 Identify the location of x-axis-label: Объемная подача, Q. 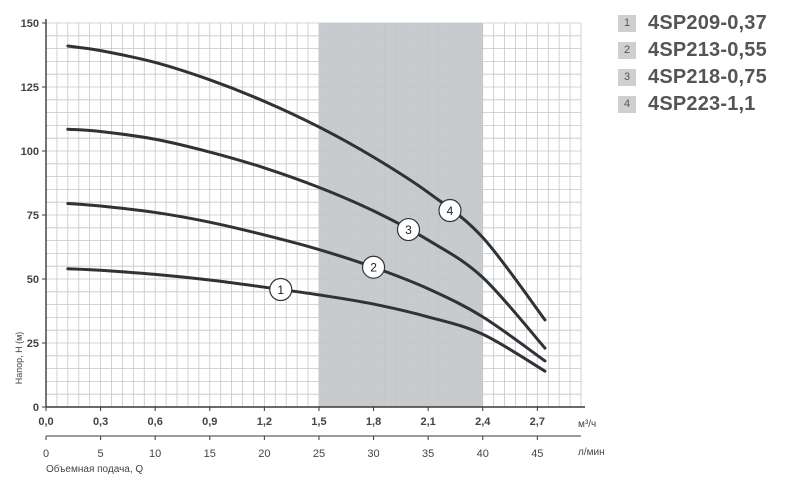
(94, 469).